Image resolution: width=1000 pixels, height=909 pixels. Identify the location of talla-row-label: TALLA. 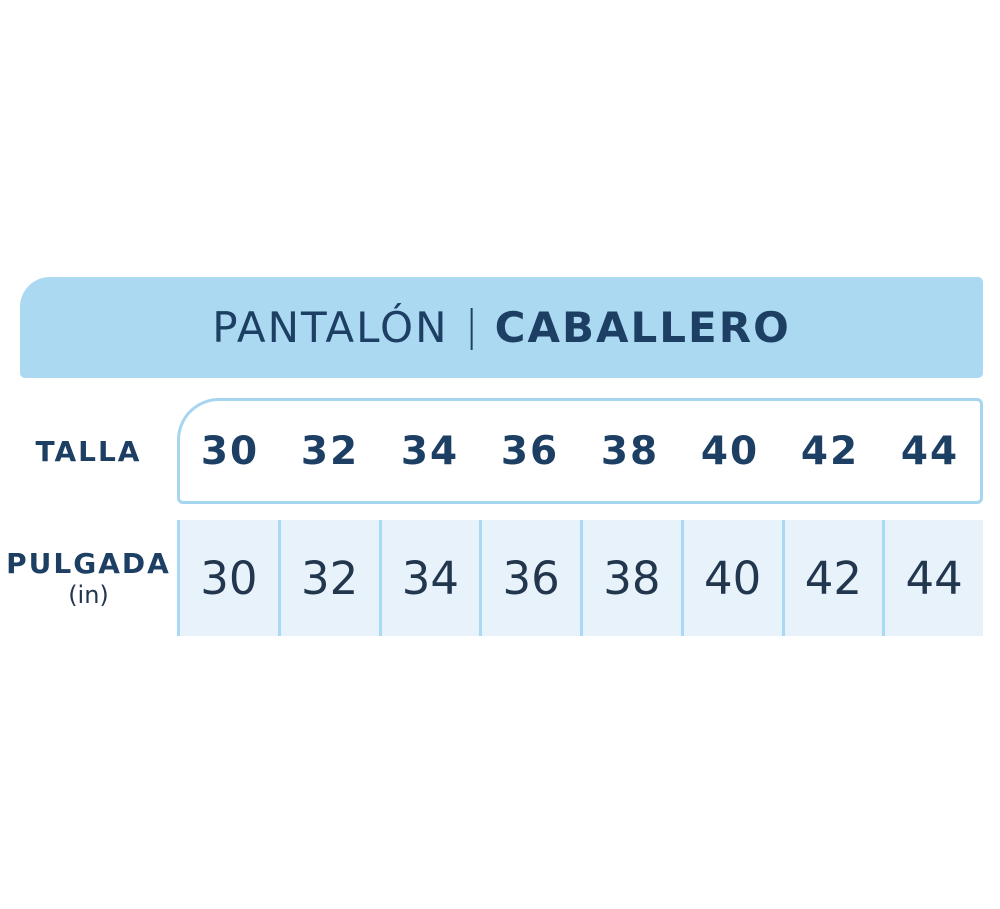
(88, 451).